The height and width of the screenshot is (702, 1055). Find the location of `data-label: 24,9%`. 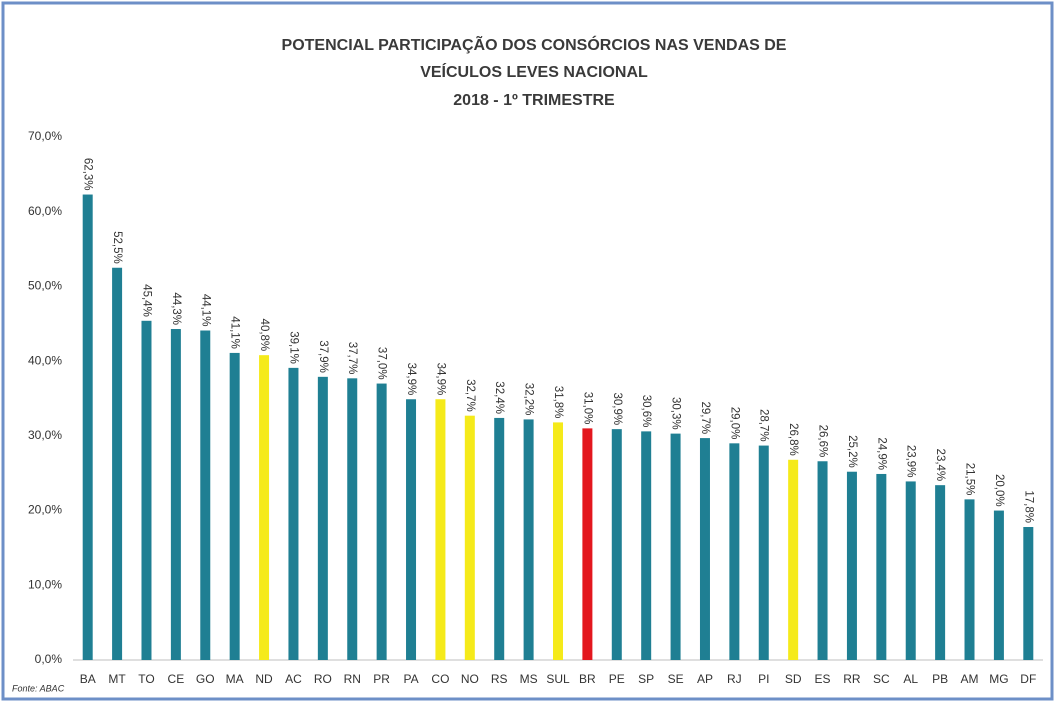

data-label: 24,9% is located at coordinates (881, 453).